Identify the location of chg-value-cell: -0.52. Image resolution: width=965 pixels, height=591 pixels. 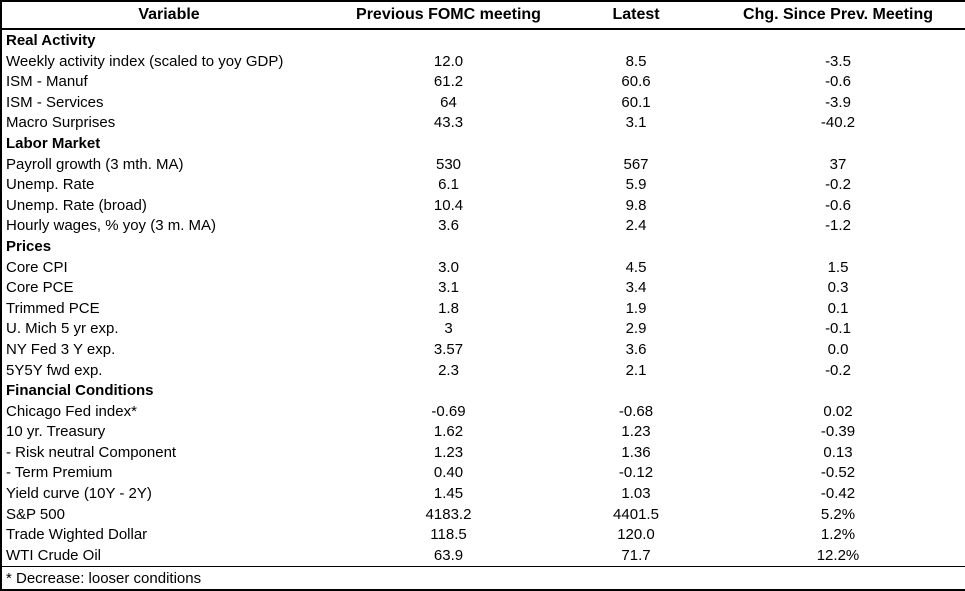
(838, 473).